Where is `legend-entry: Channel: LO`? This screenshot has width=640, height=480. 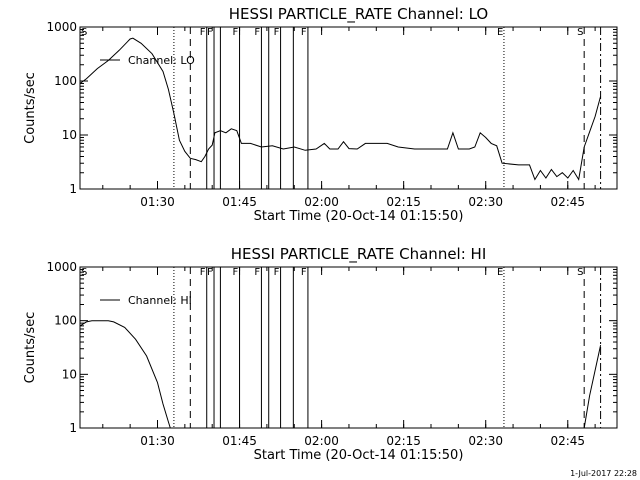
legend-entry: Channel: LO is located at coordinates (161, 60).